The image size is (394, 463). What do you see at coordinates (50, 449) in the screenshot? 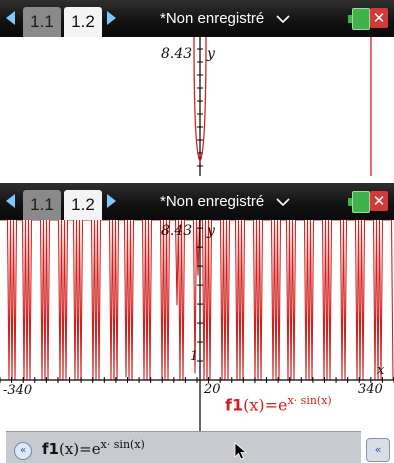
I see `entry-function-name: f1` at bounding box center [50, 449].